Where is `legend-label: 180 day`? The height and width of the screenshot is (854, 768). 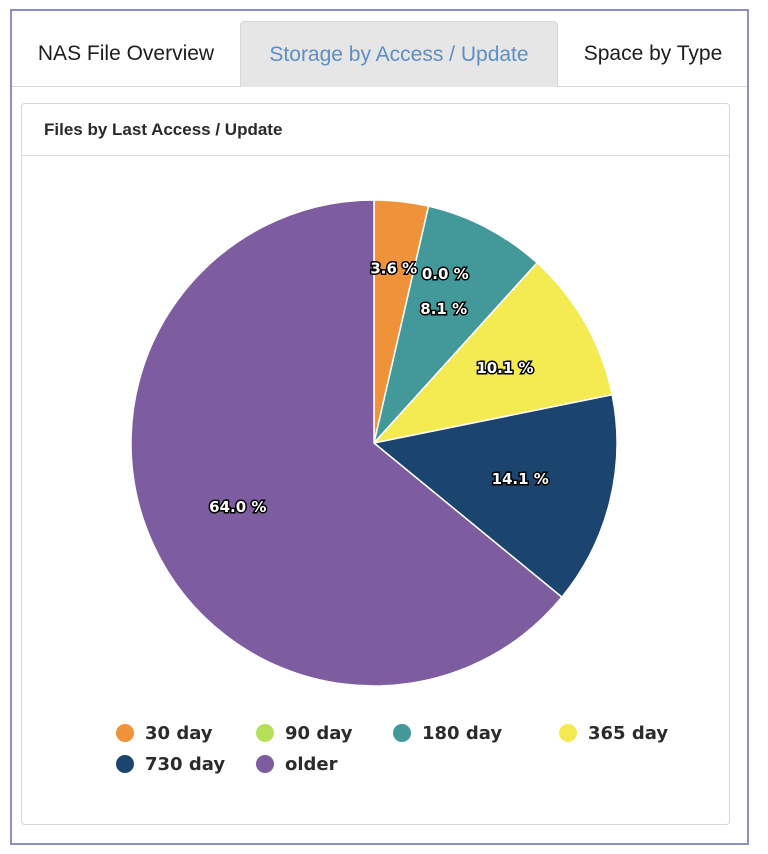
legend-label: 180 day is located at coordinates (462, 733).